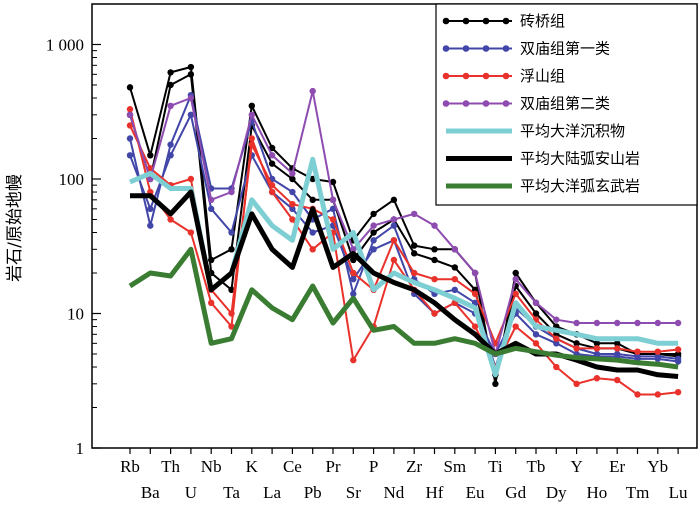  What do you see at coordinates (576, 466) in the screenshot?
I see `x-tick-label: Y` at bounding box center [576, 466].